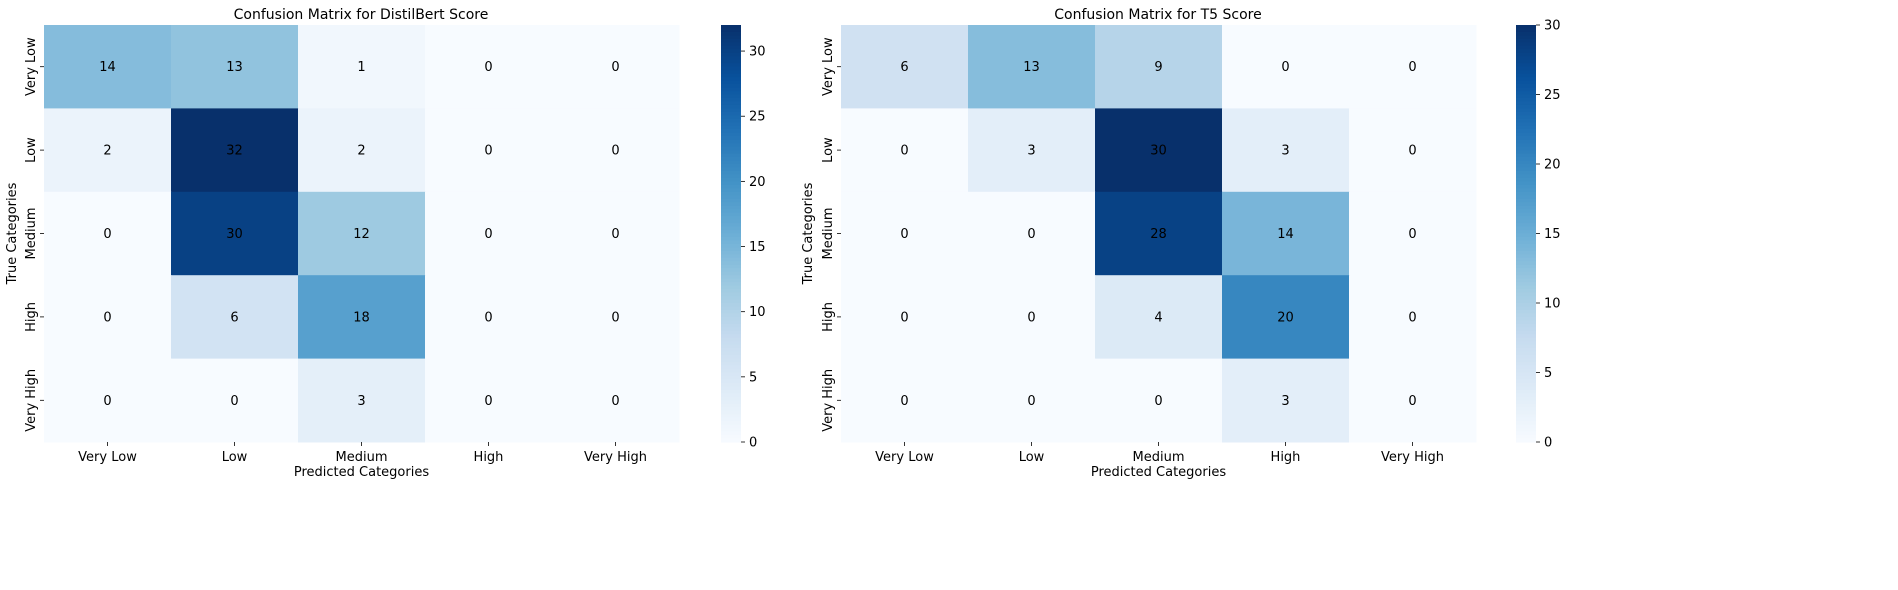 This screenshot has width=1898, height=590. What do you see at coordinates (234, 151) in the screenshot?
I see `cell-value-label: 32` at bounding box center [234, 151].